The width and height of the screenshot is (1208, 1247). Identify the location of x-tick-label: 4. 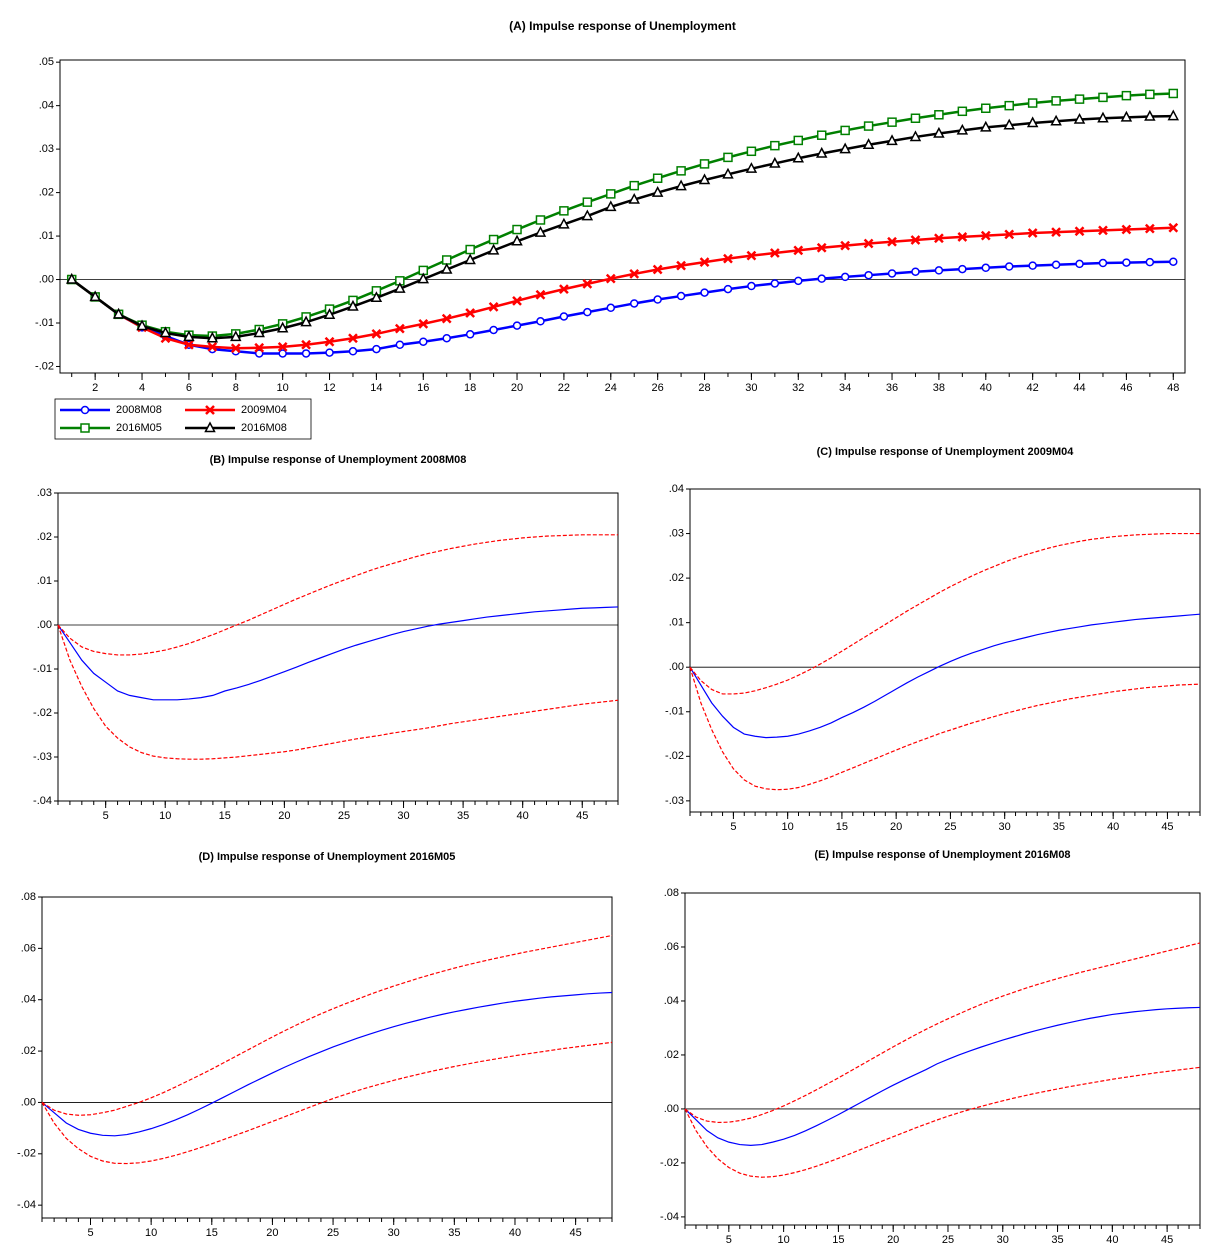
(142, 388).